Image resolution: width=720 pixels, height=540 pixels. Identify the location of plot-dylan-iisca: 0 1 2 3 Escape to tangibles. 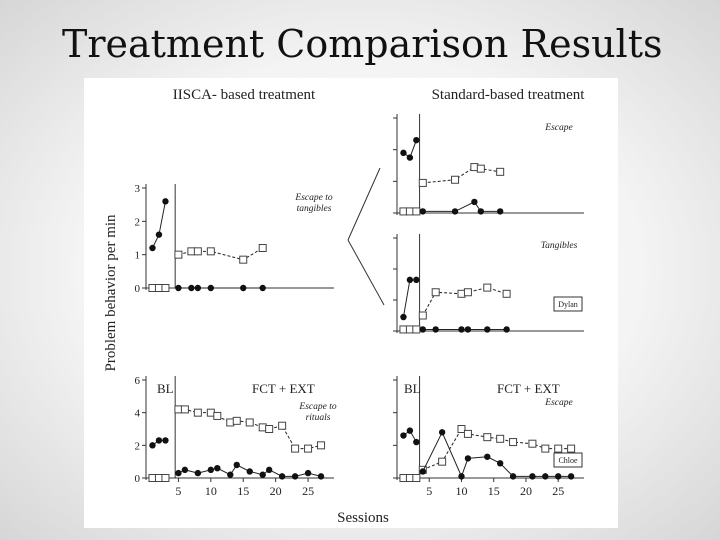
(234, 239).